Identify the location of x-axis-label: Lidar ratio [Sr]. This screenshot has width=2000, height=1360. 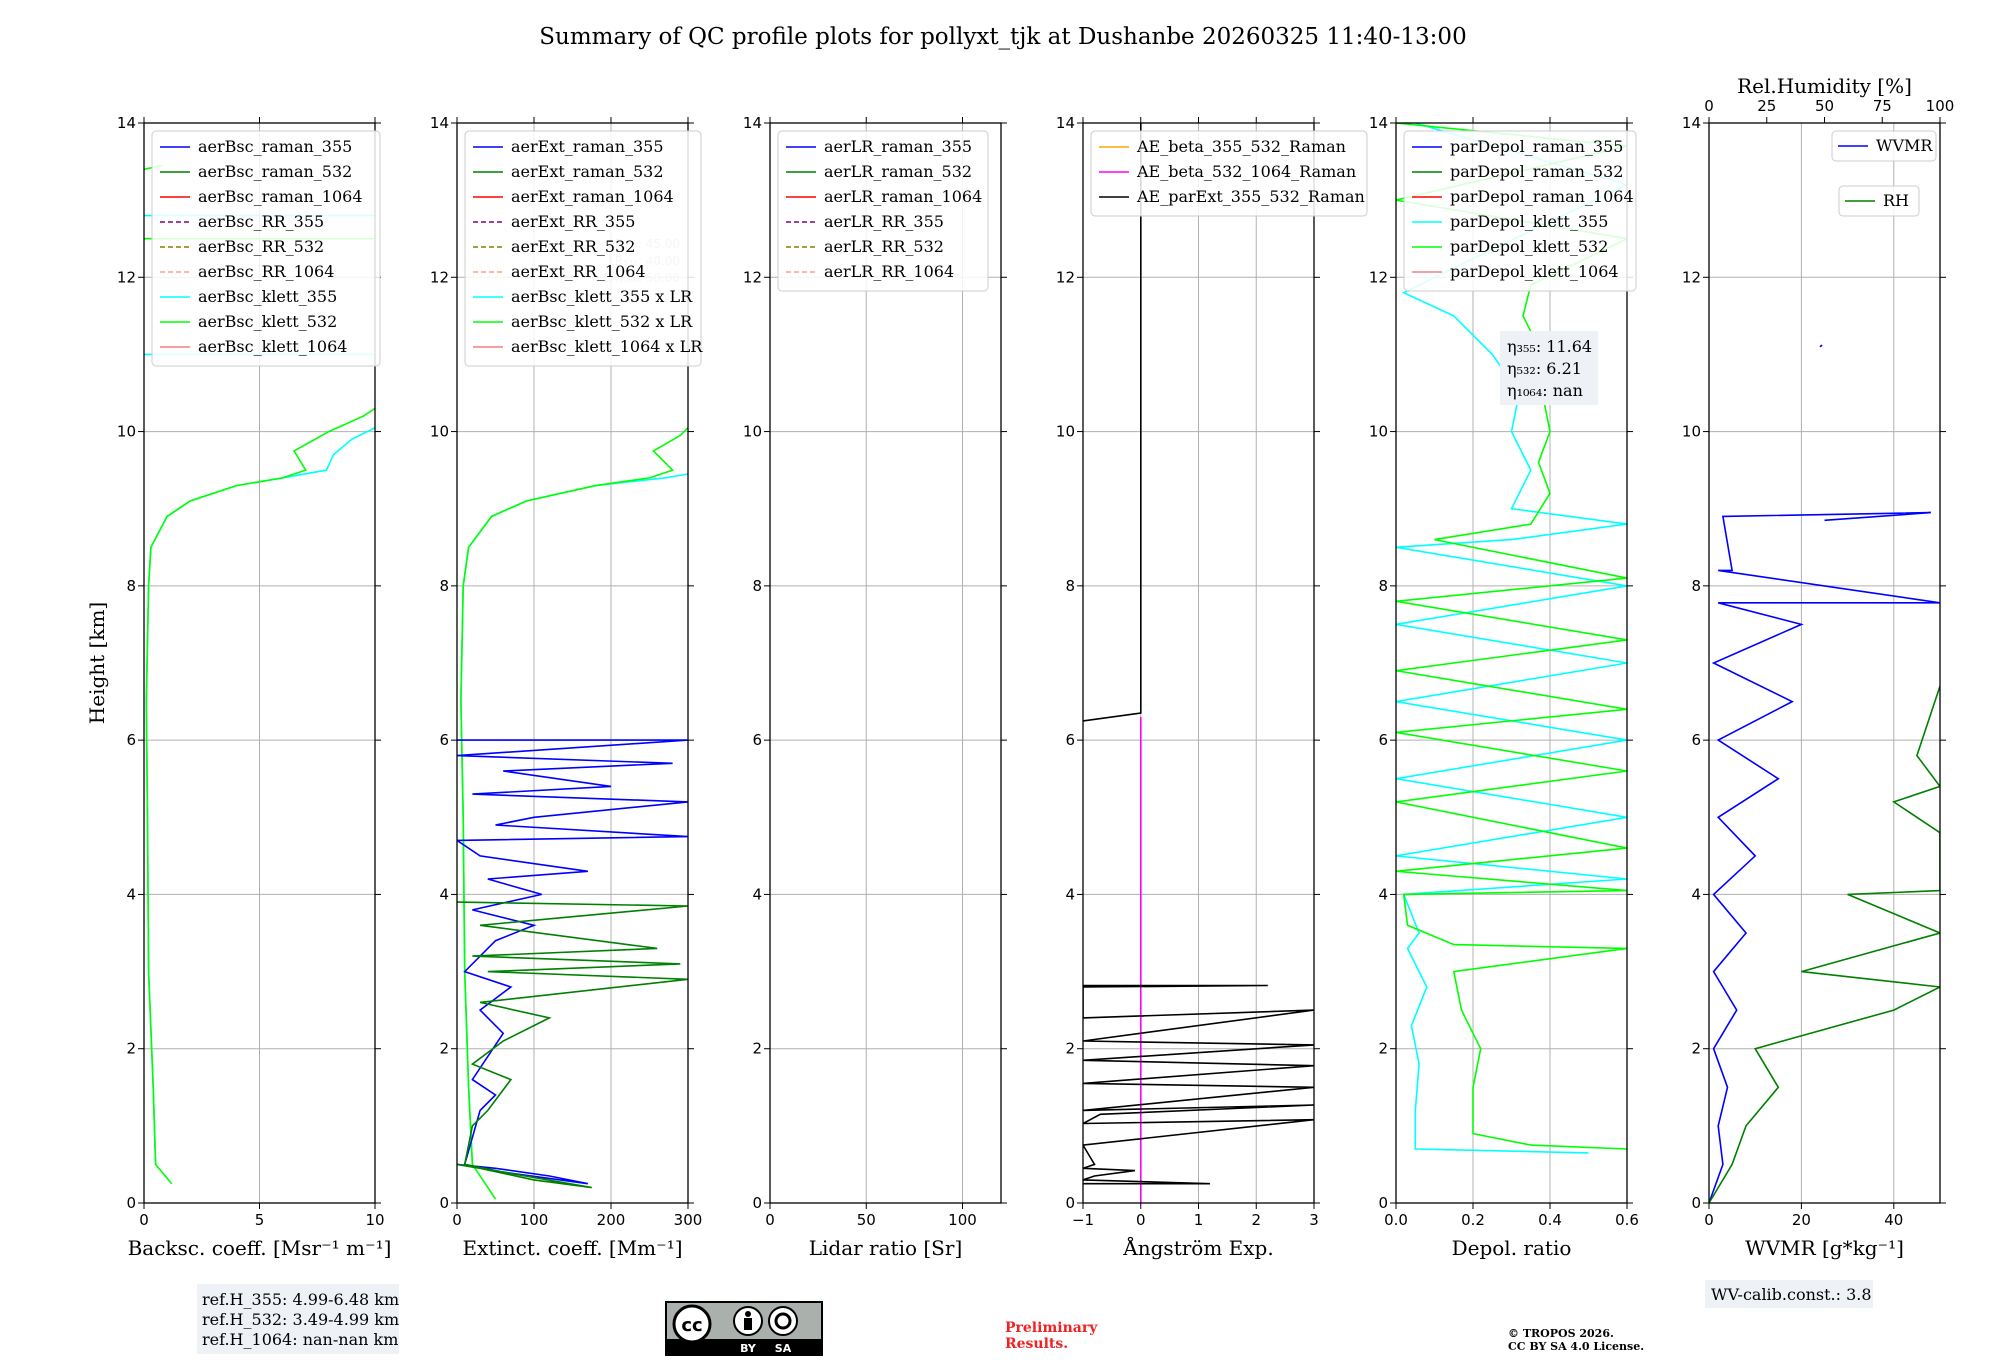
(886, 1248).